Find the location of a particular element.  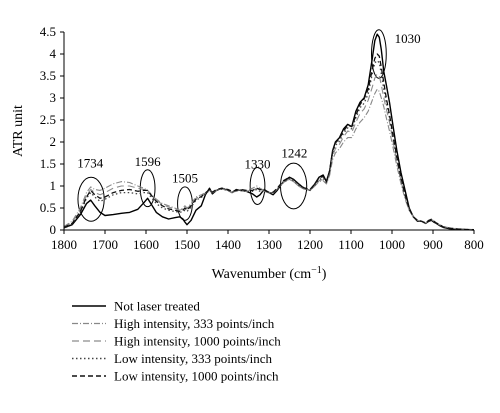

legend-label-1: Not laser treated is located at coordinates (157, 306).